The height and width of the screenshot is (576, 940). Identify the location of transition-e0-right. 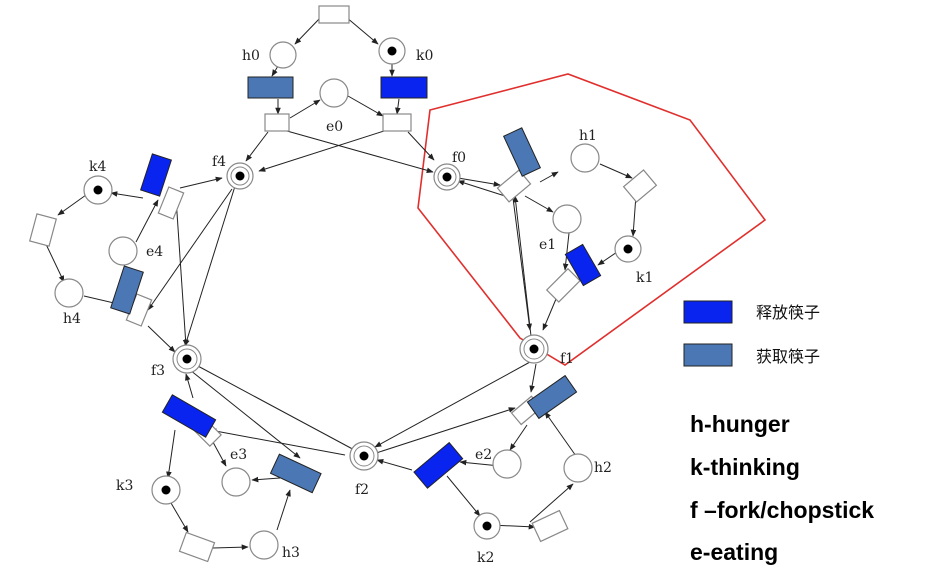
(397, 122).